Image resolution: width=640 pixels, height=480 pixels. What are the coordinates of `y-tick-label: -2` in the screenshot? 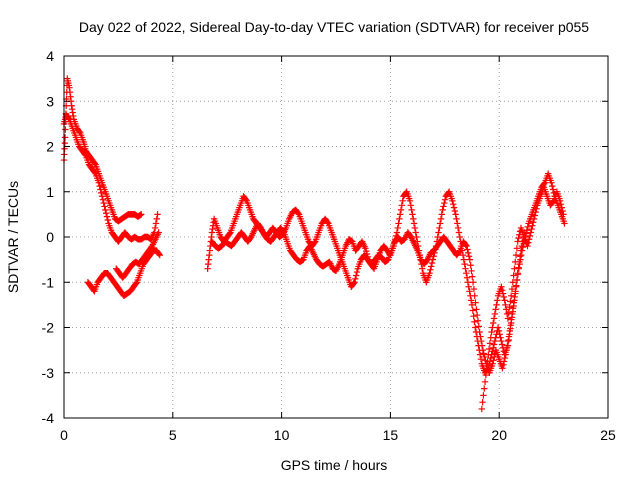 It's located at (48, 328).